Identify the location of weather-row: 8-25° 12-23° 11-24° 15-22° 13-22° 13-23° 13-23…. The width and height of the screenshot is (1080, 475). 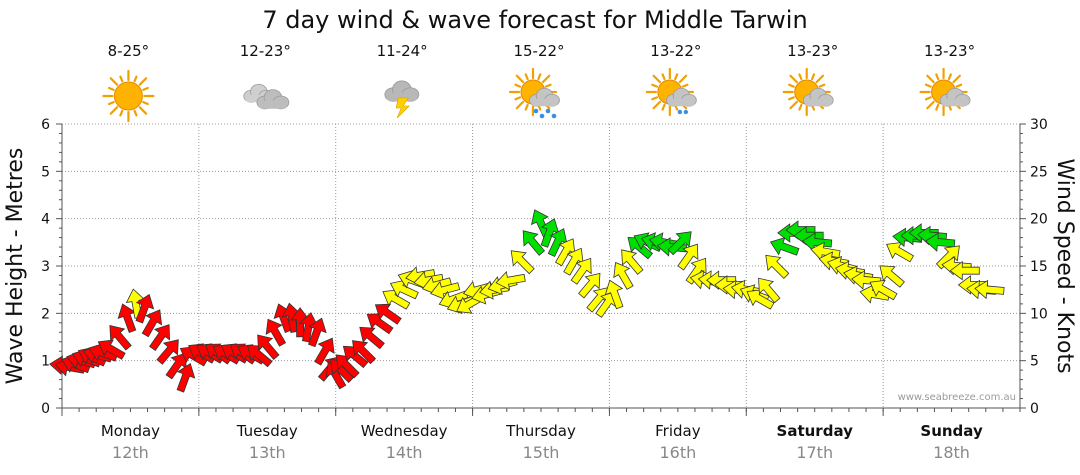
(538, 82).